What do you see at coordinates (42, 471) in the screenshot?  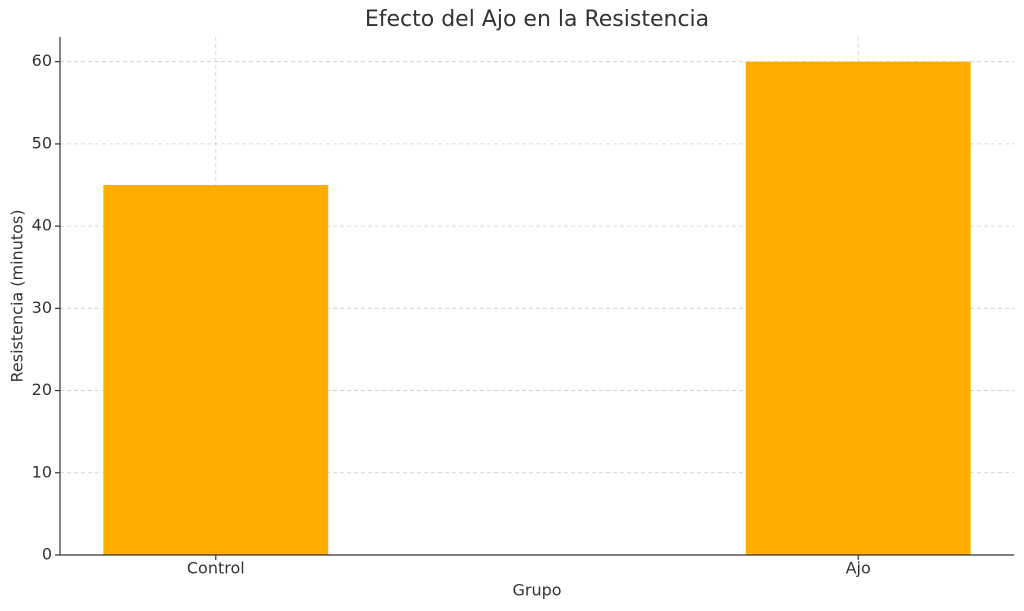 I see `y-tick-label: 10` at bounding box center [42, 471].